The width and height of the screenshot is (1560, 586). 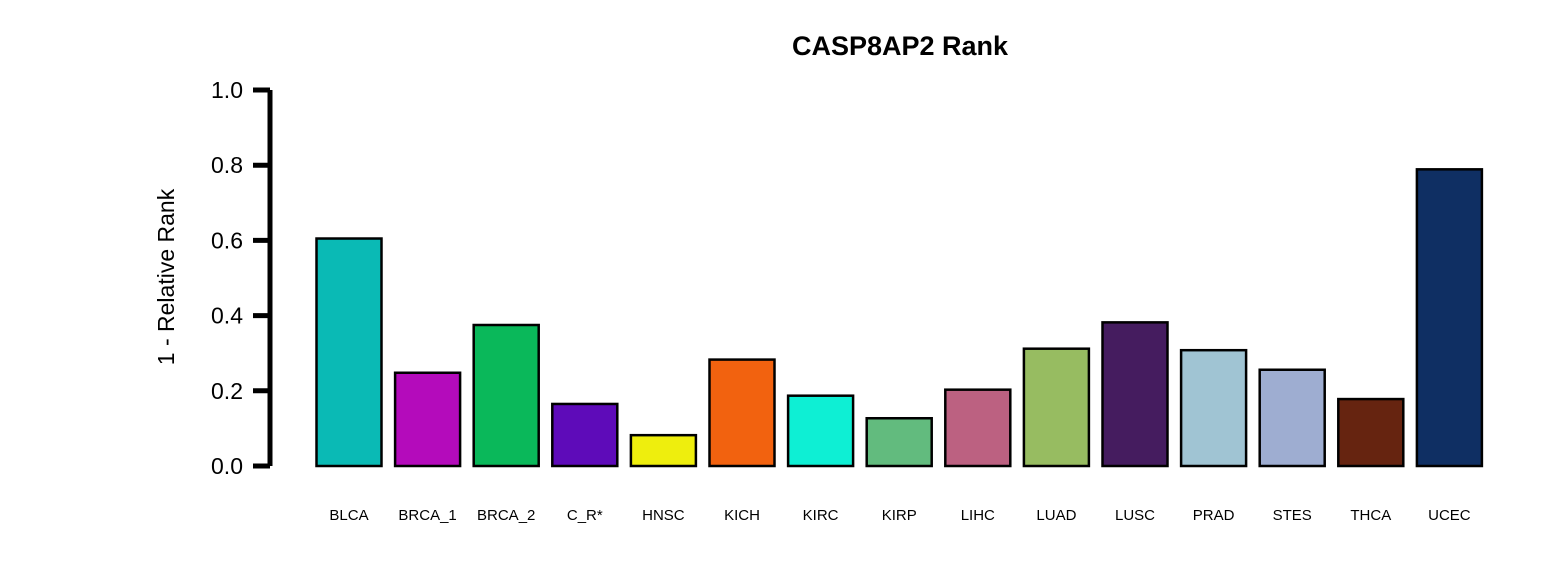 What do you see at coordinates (1056, 515) in the screenshot?
I see `x-tick-label: LUAD` at bounding box center [1056, 515].